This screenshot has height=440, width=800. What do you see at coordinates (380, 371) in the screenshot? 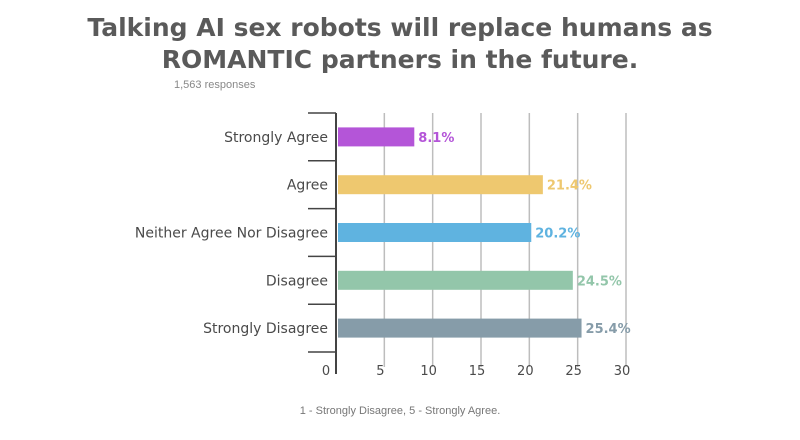
I see `x-tick-label: 5` at bounding box center [380, 371].